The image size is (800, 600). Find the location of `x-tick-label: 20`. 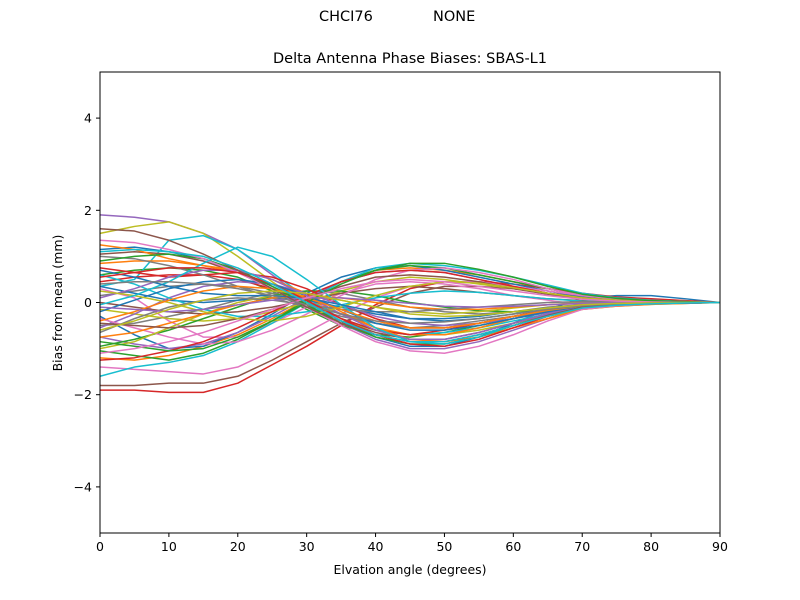

x-tick-label: 20 is located at coordinates (238, 546).